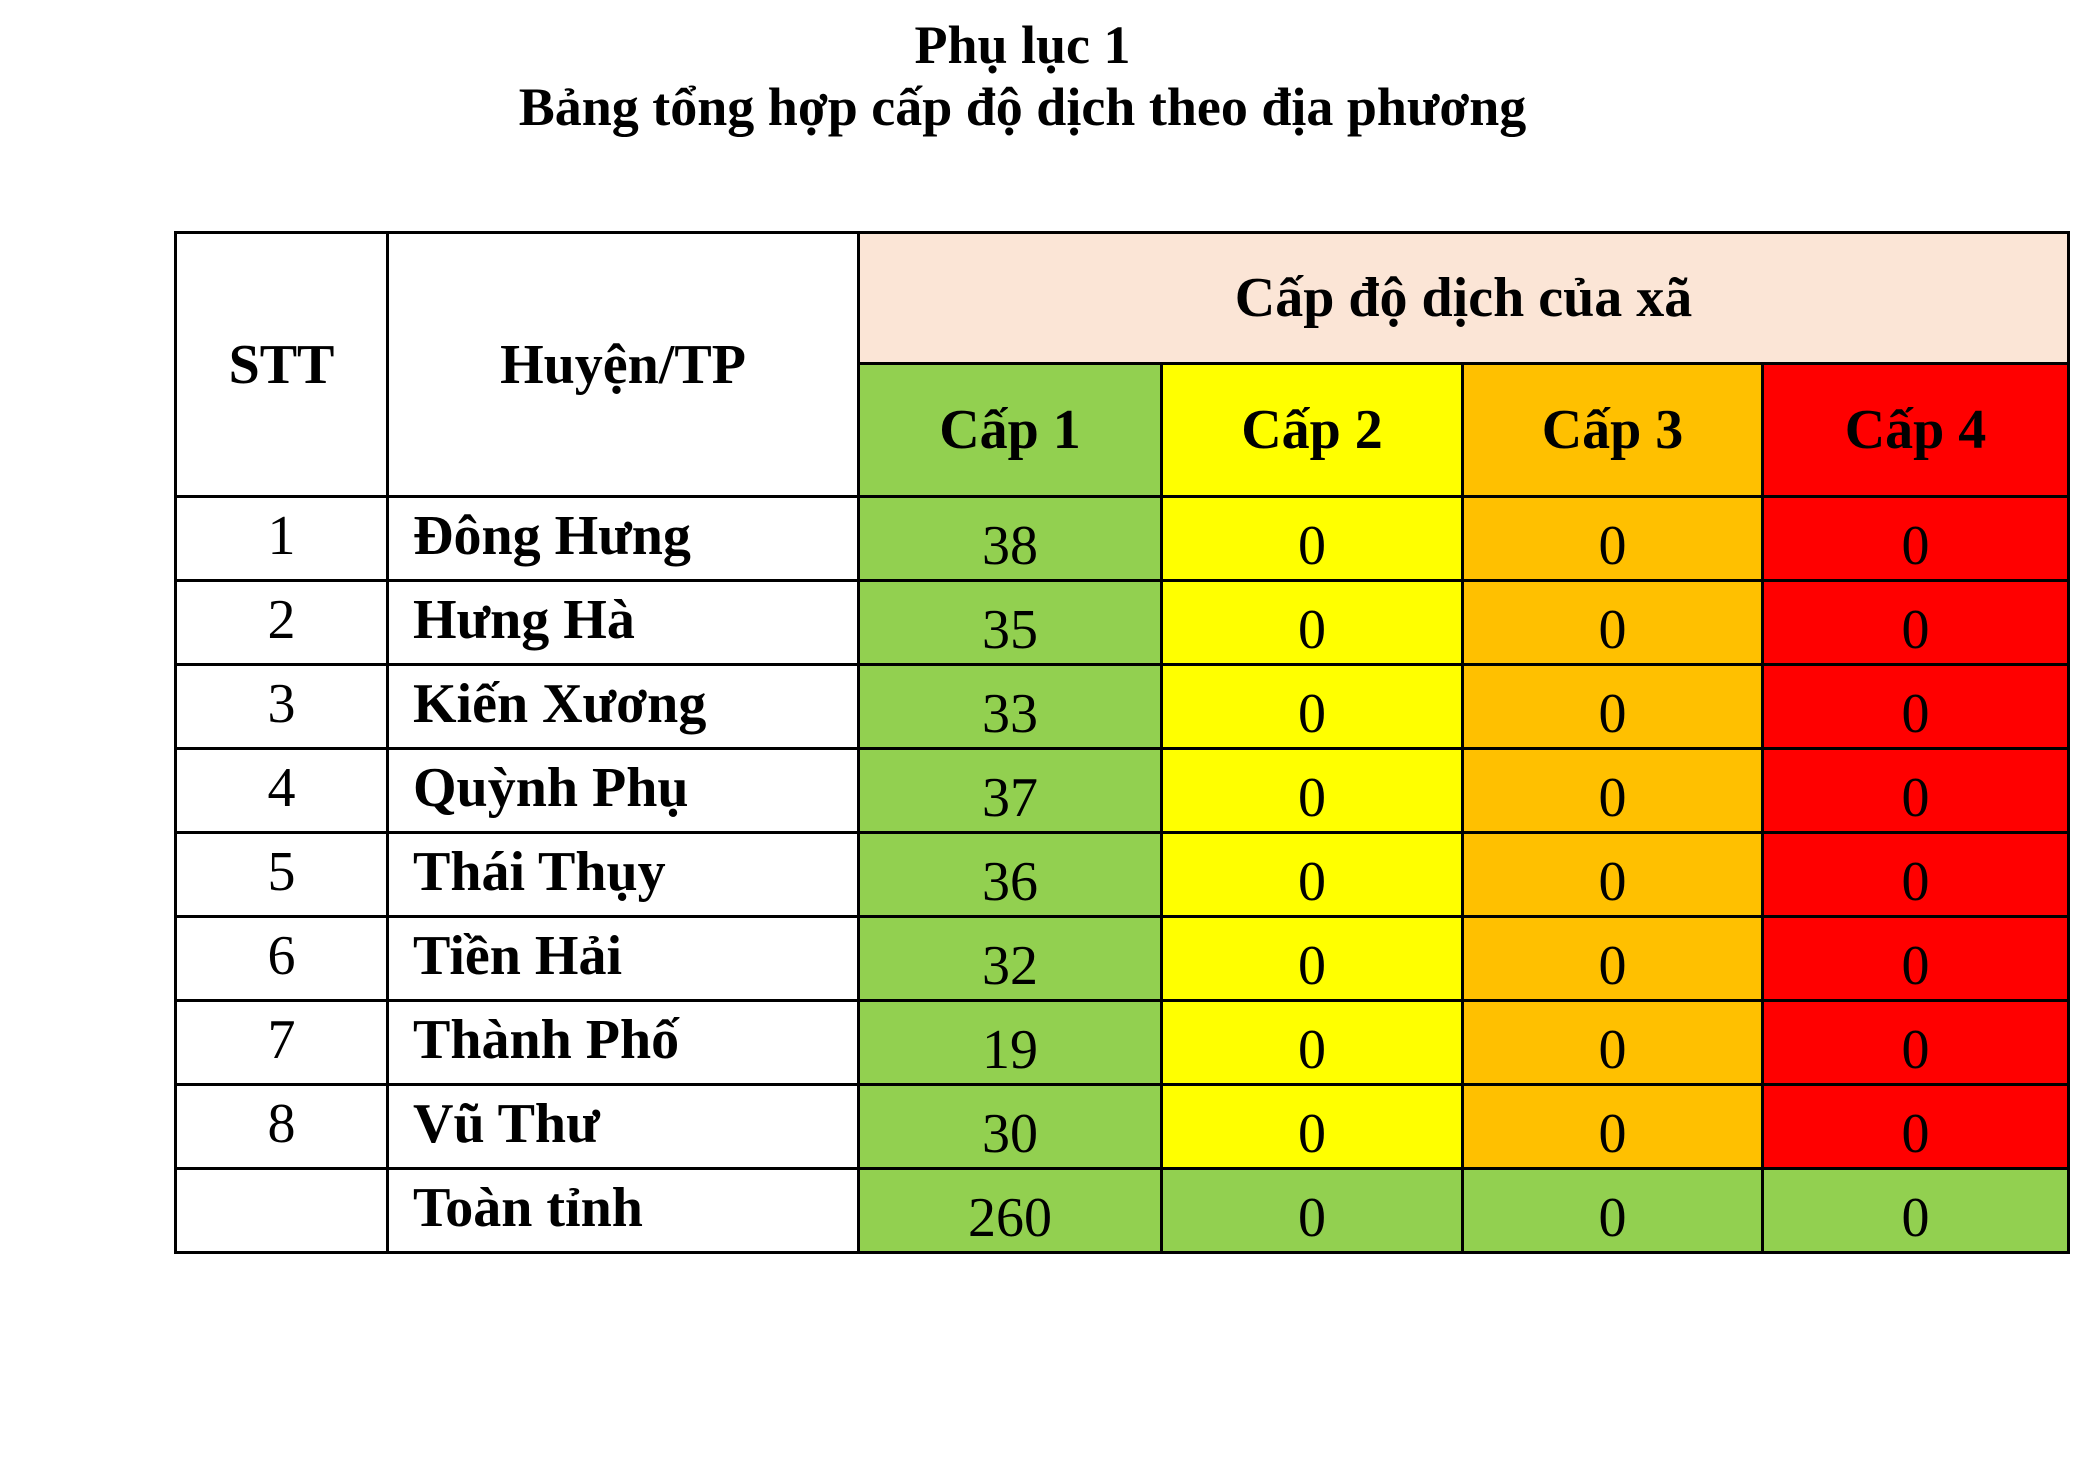  What do you see at coordinates (1010, 958) in the screenshot?
I see `level-1-count: 32` at bounding box center [1010, 958].